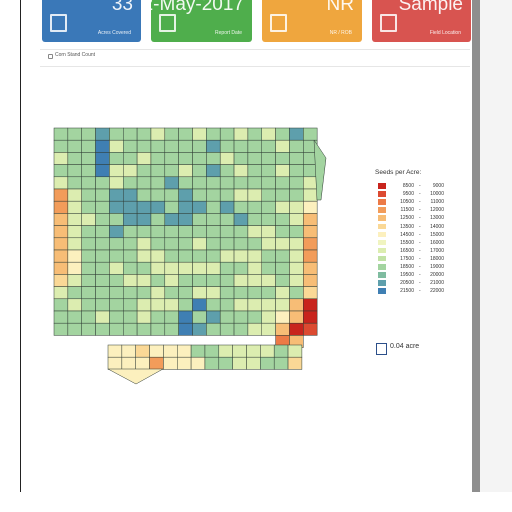 The width and height of the screenshot is (512, 512). Describe the element at coordinates (20, 246) in the screenshot. I see `page-left-border` at that location.